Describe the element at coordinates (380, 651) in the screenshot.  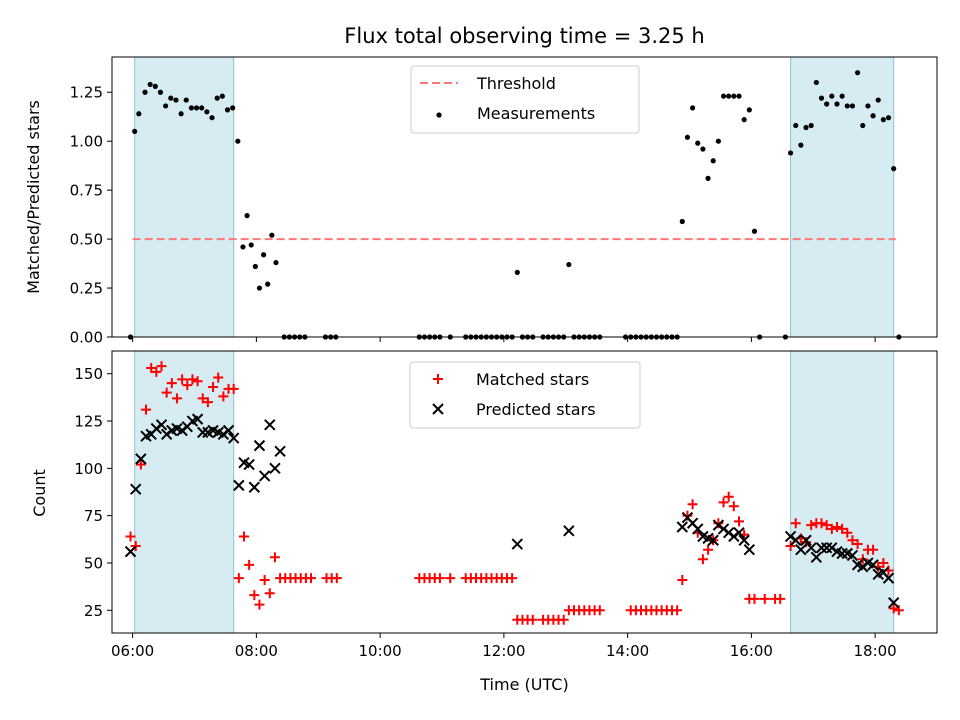
I see `x-tick-label: 10:00` at that location.